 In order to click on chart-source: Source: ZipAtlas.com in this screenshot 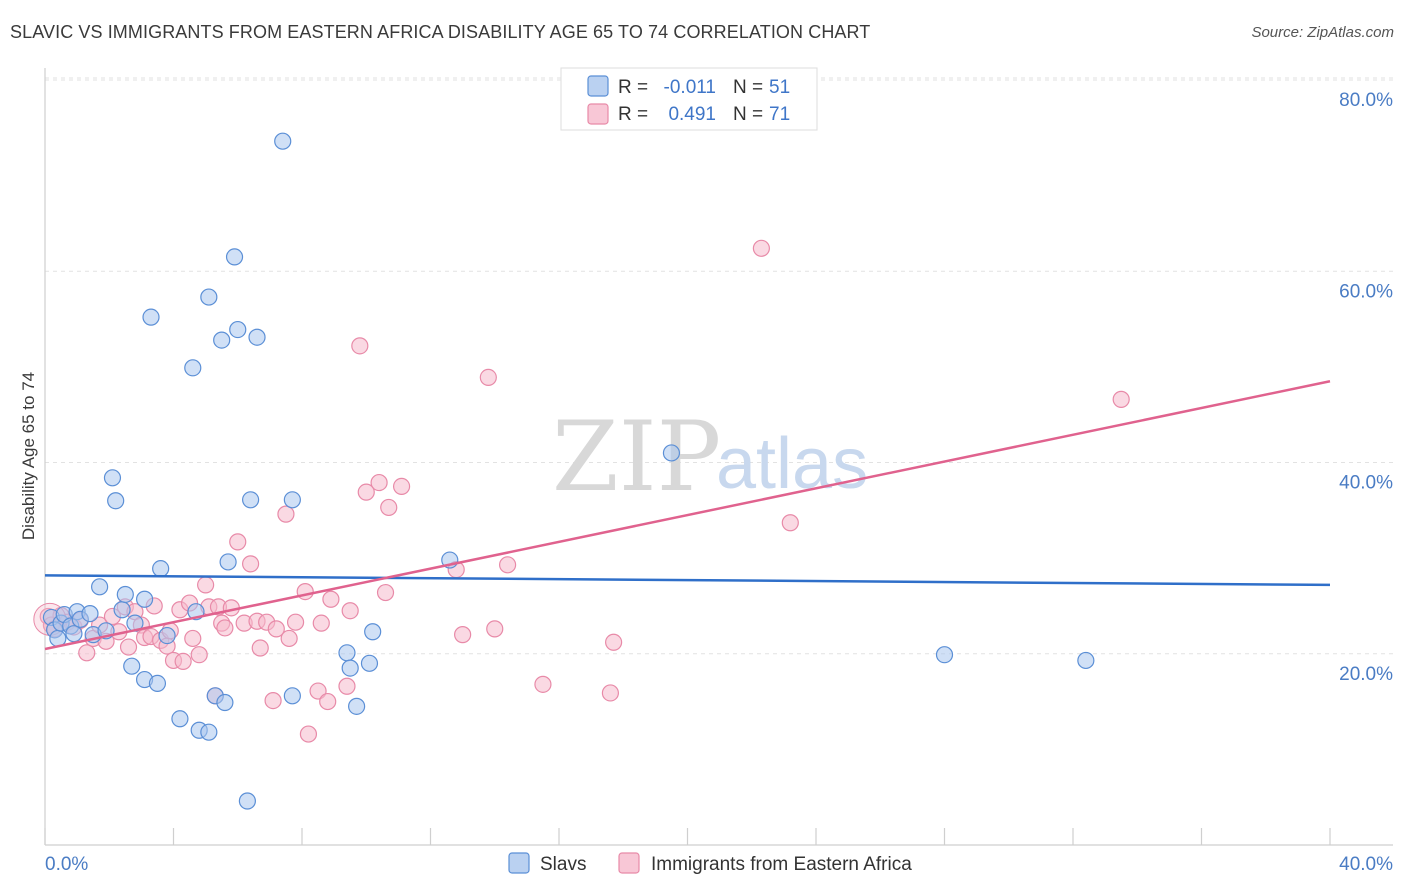, I will do `click(1322, 32)`.